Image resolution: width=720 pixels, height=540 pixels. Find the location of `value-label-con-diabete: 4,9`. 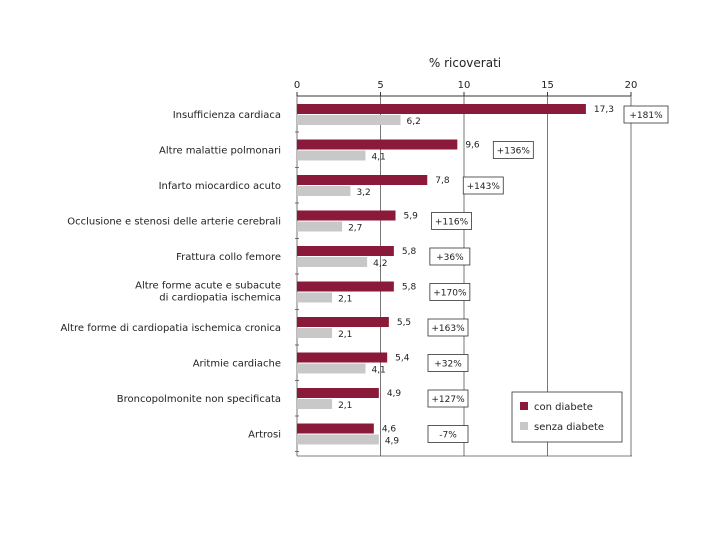

value-label-con-diabete: 4,9 is located at coordinates (394, 394).